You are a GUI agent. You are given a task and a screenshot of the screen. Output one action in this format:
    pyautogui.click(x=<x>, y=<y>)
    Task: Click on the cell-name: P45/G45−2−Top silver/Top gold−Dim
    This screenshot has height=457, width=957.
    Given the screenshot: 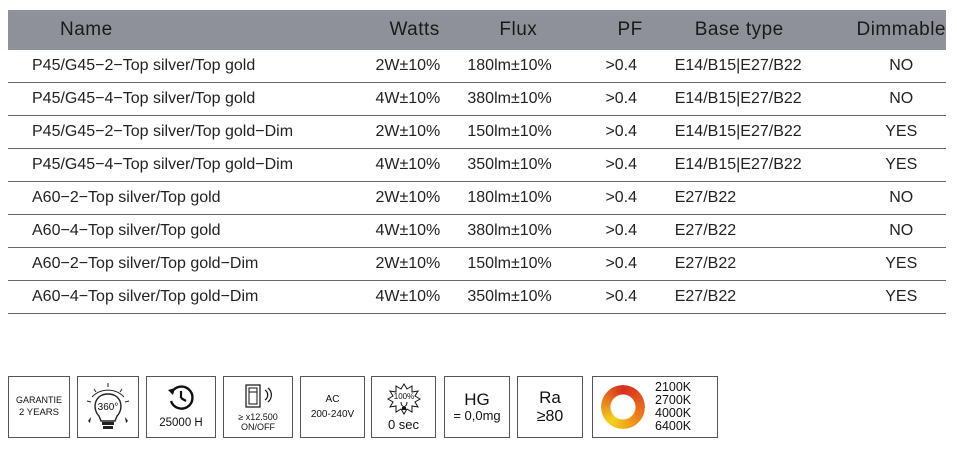 What is the action you would take?
    pyautogui.click(x=192, y=132)
    